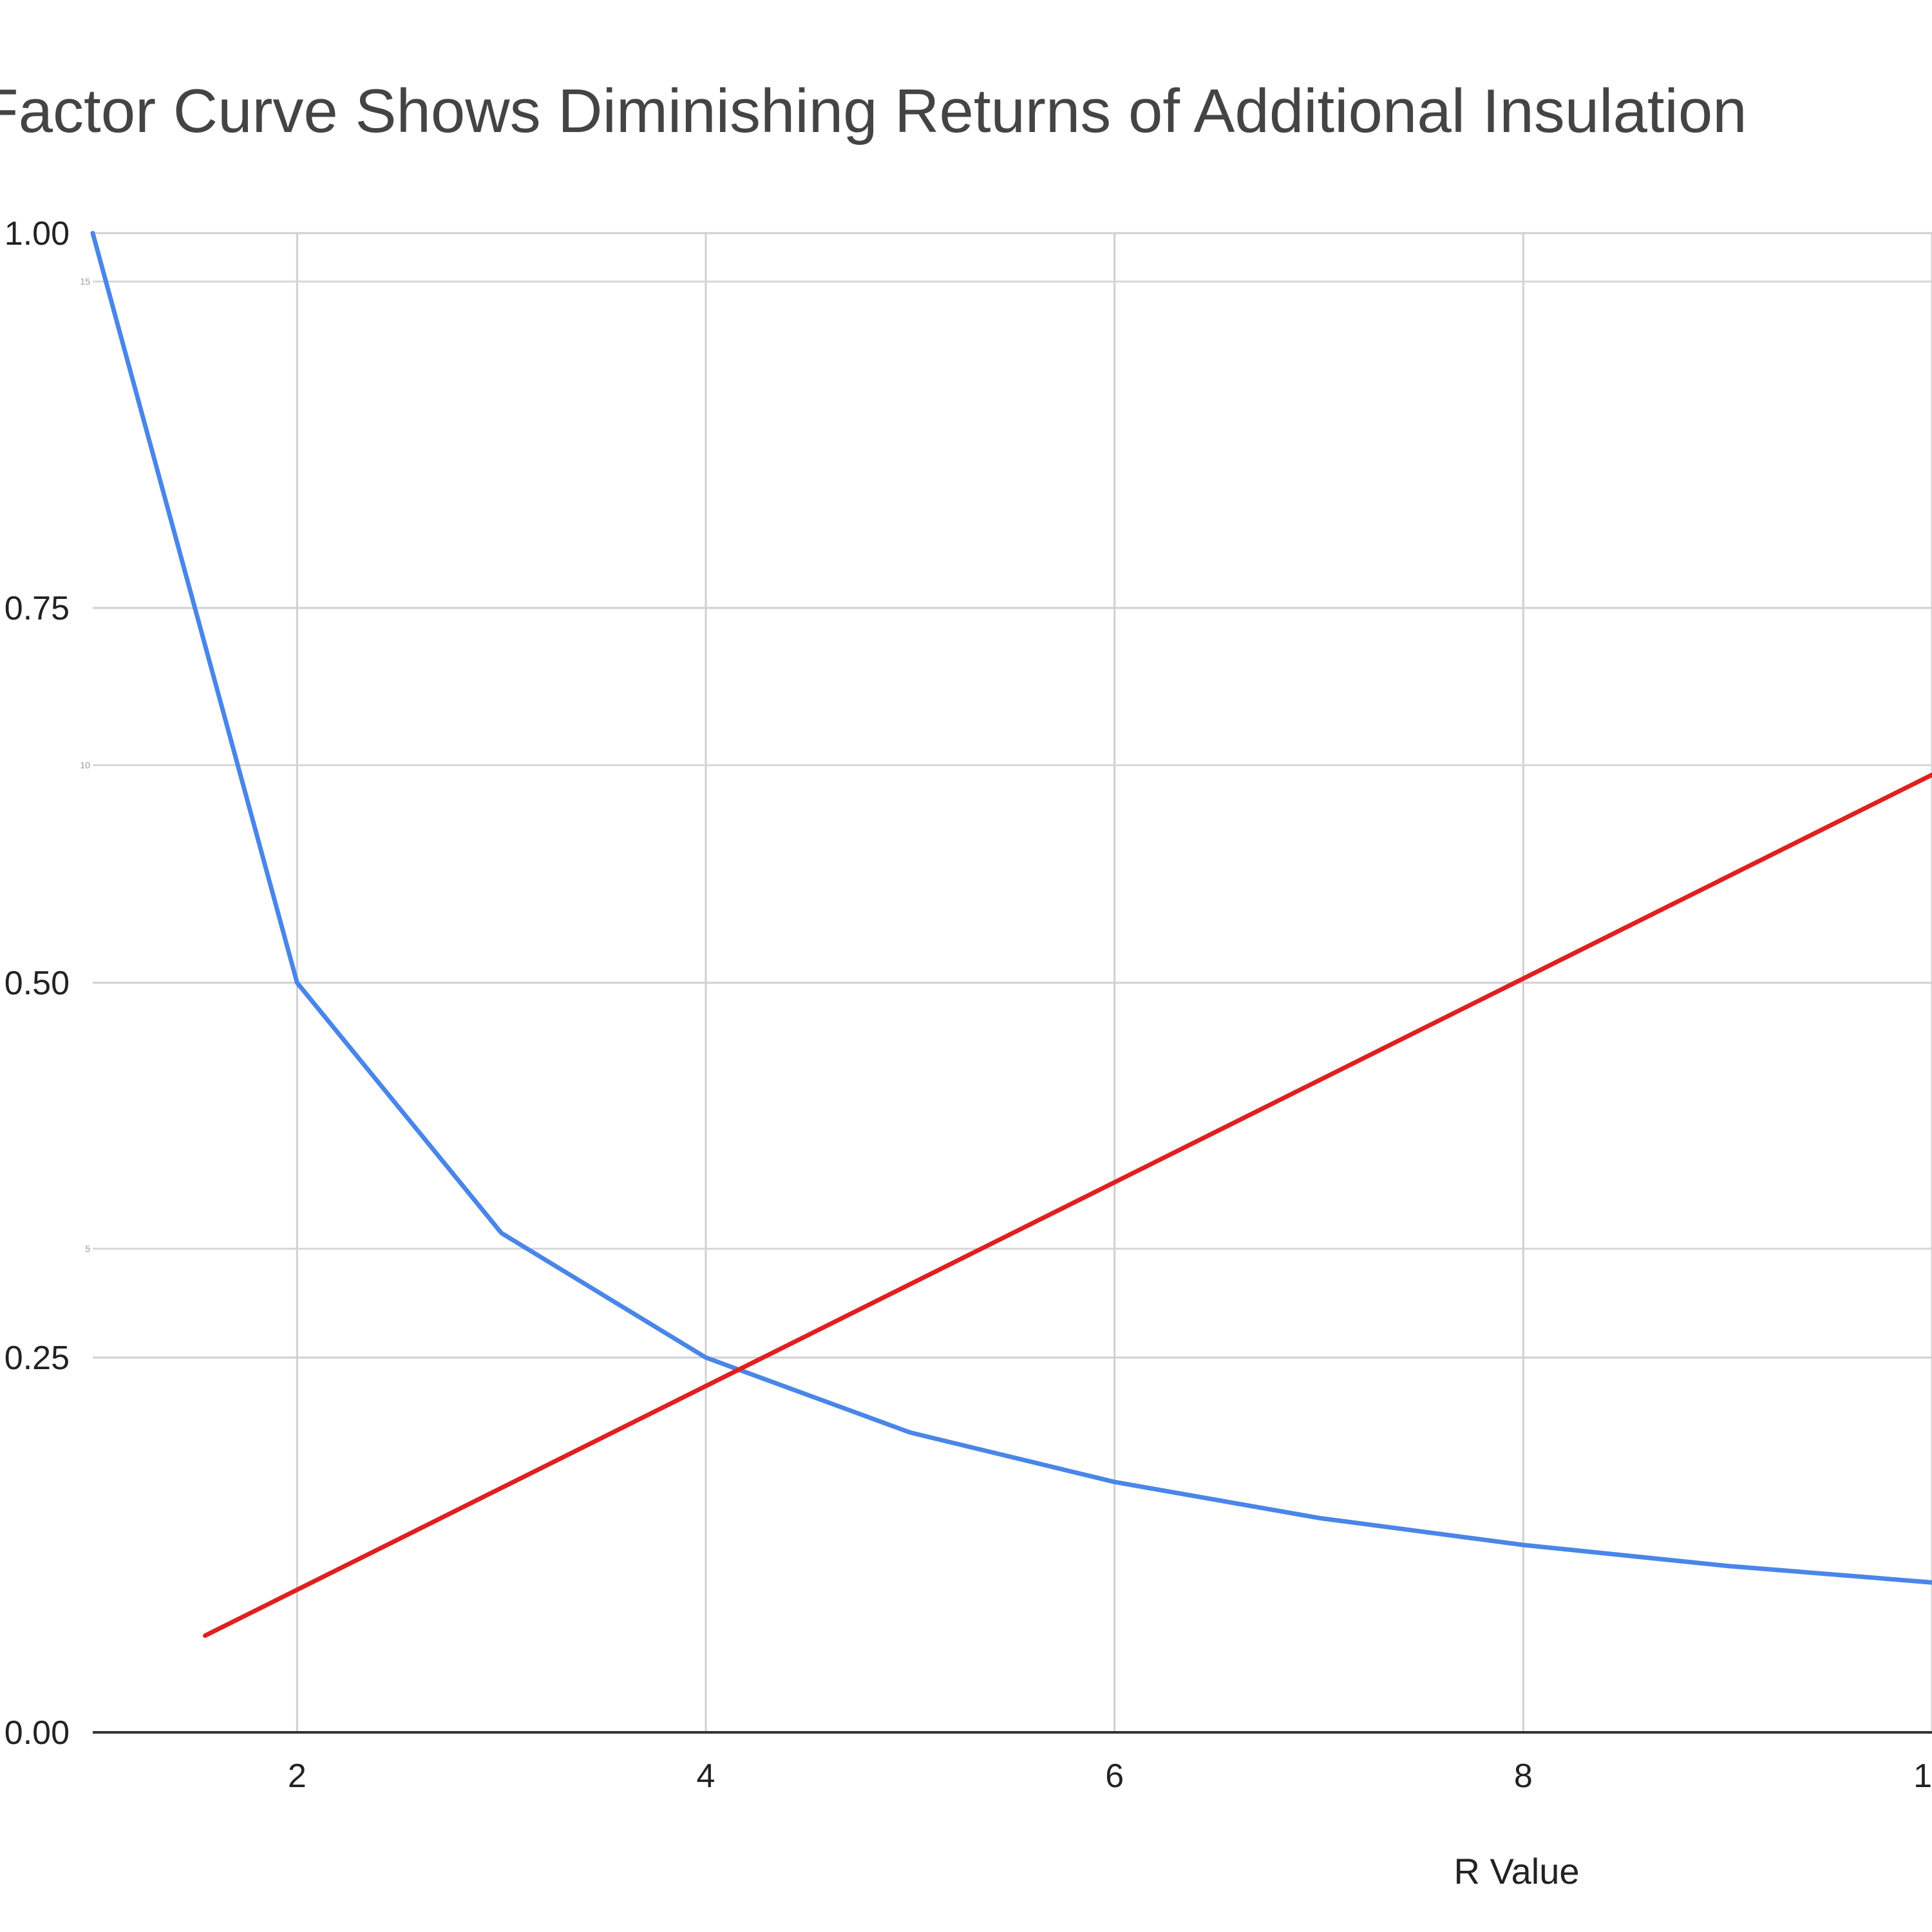  I want to click on x-tick-label: 6, so click(1114, 1776).